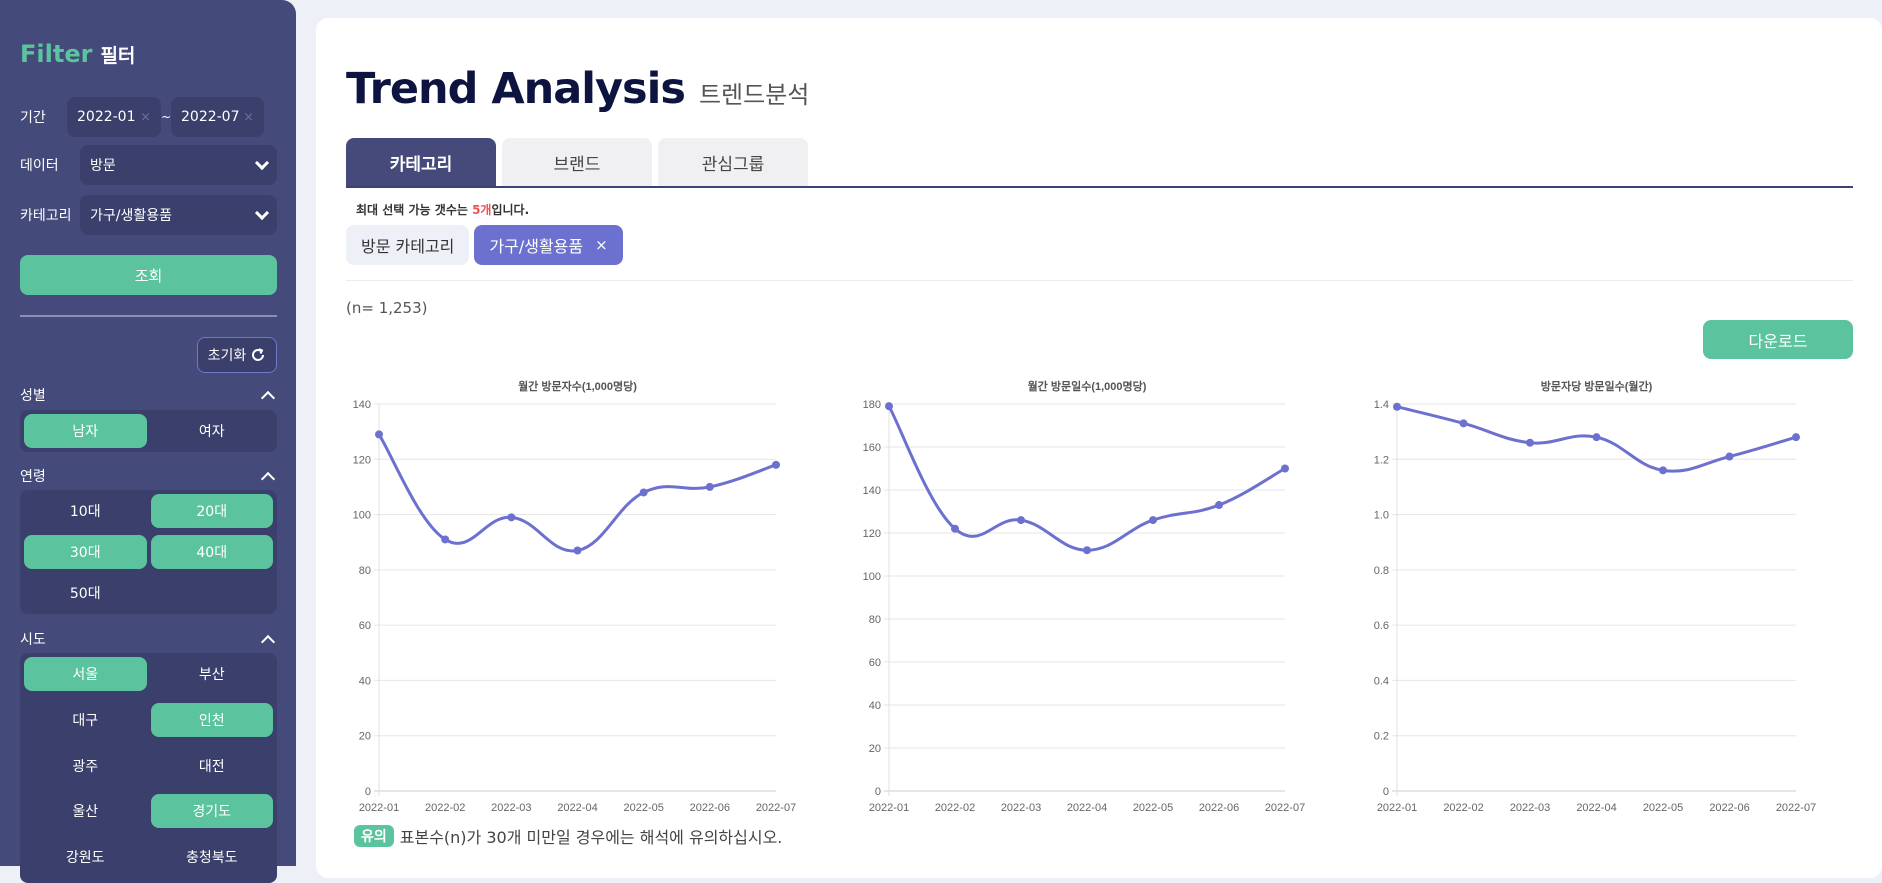  I want to click on age-option-20s: 20대, so click(211, 511).